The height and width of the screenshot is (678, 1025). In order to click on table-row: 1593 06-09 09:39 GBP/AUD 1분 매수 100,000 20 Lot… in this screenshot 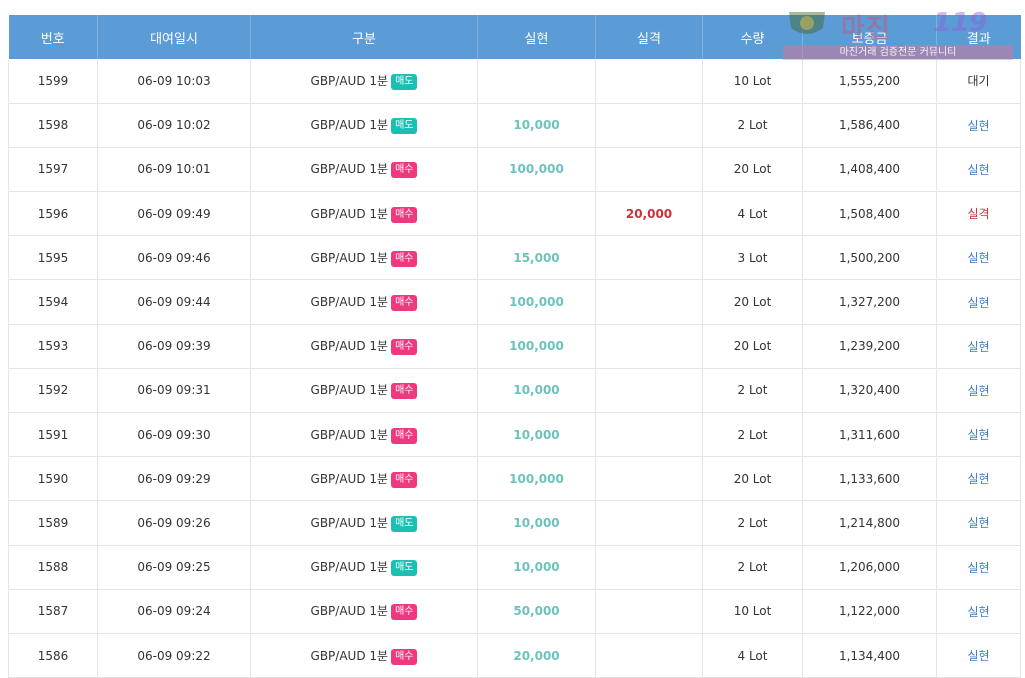, I will do `click(514, 346)`.